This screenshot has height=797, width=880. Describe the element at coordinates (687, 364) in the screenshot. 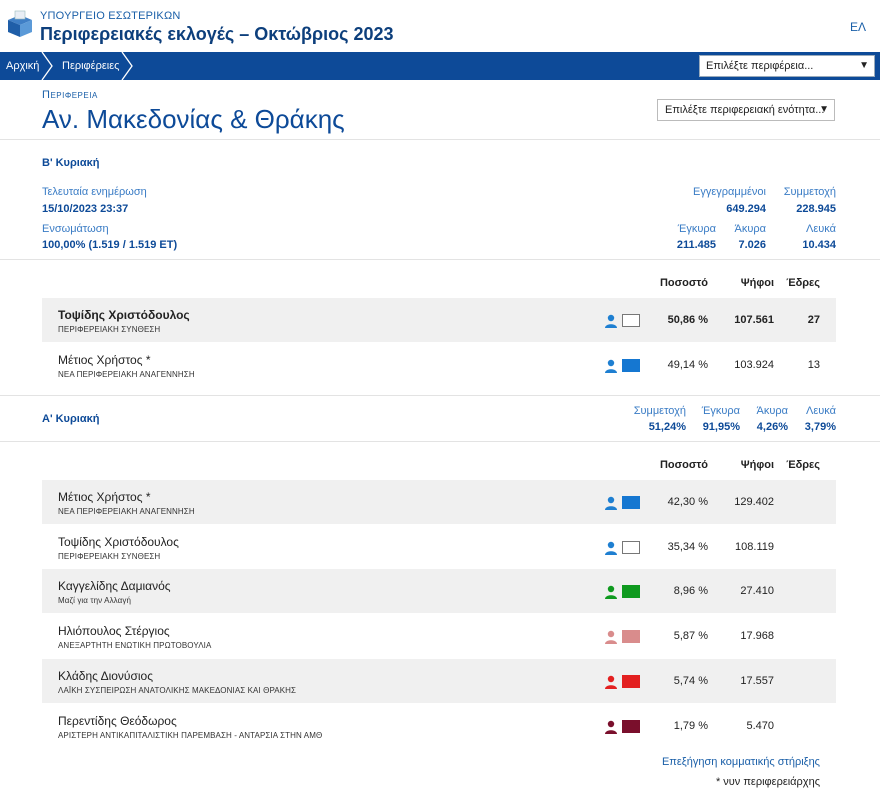

I see `percent-cell: 49,14 %` at that location.